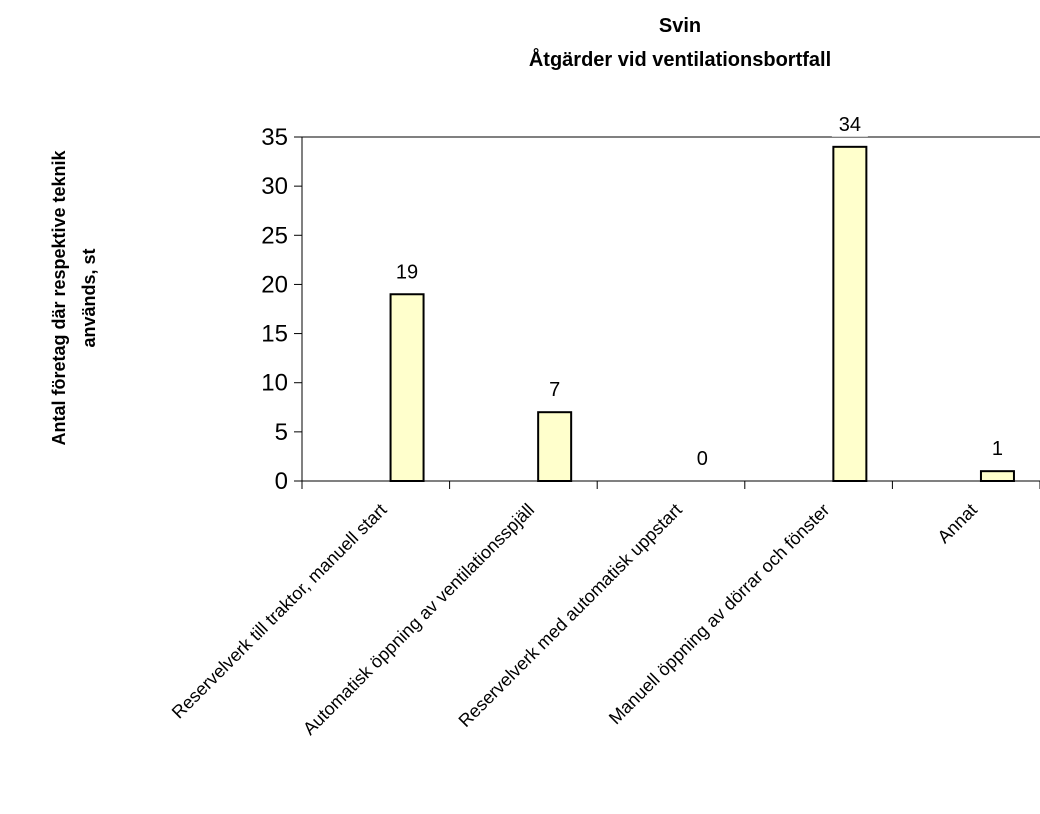 The image size is (1040, 814). What do you see at coordinates (281, 481) in the screenshot?
I see `y-tick-label: 0` at bounding box center [281, 481].